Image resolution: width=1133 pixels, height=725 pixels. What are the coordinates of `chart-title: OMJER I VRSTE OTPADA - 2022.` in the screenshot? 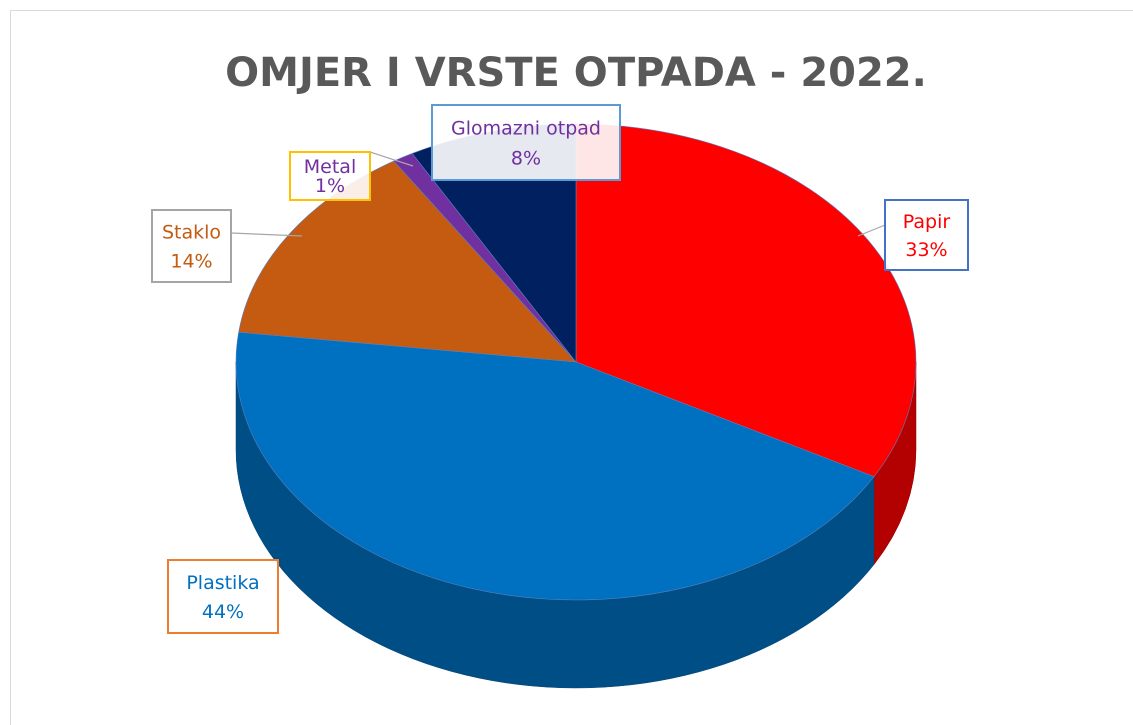 It's located at (576, 73).